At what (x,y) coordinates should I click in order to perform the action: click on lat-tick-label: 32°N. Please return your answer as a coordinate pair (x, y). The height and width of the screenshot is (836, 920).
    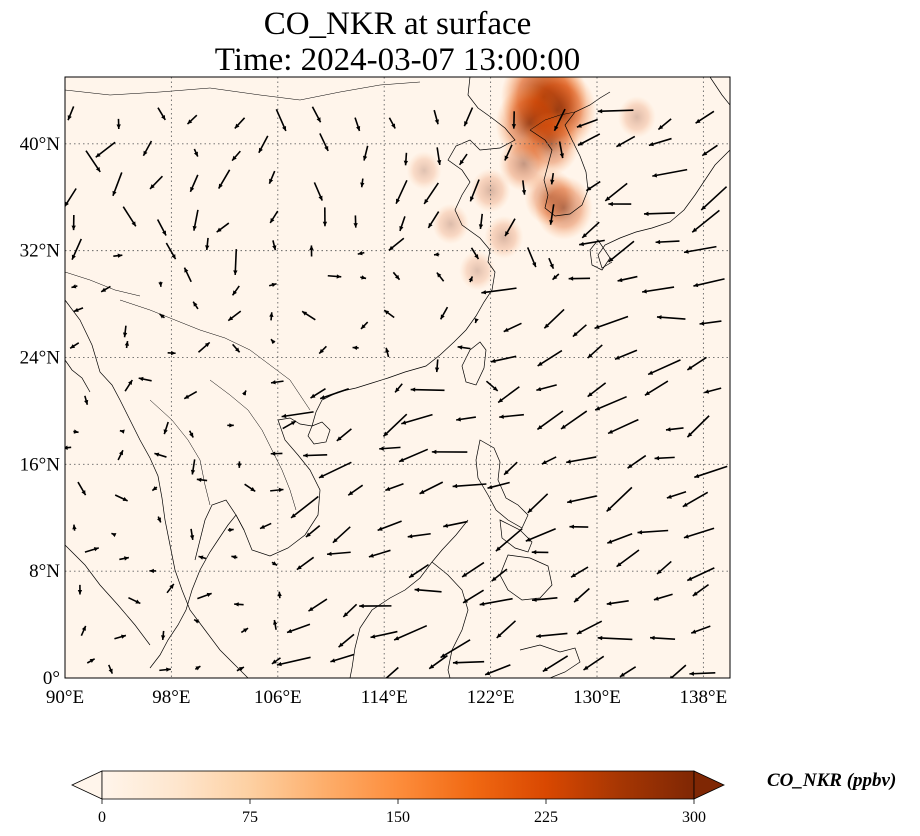
    Looking at the image, I should click on (40, 251).